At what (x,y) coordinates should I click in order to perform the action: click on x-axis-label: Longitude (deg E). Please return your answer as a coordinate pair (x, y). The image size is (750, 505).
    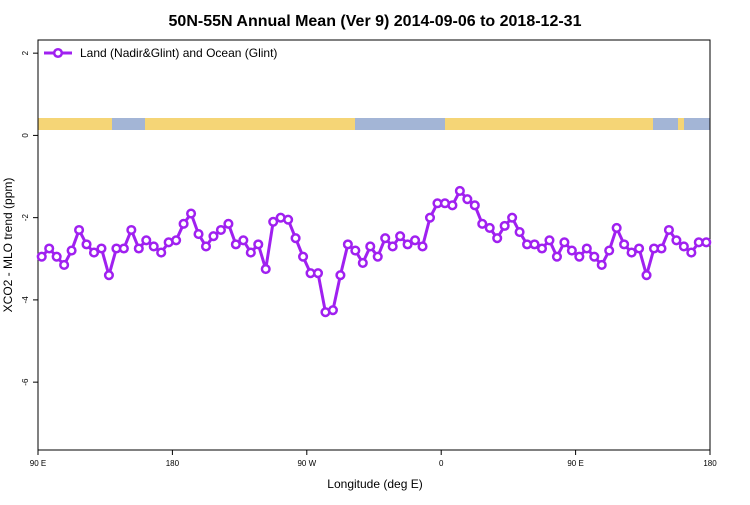
    Looking at the image, I should click on (374, 484).